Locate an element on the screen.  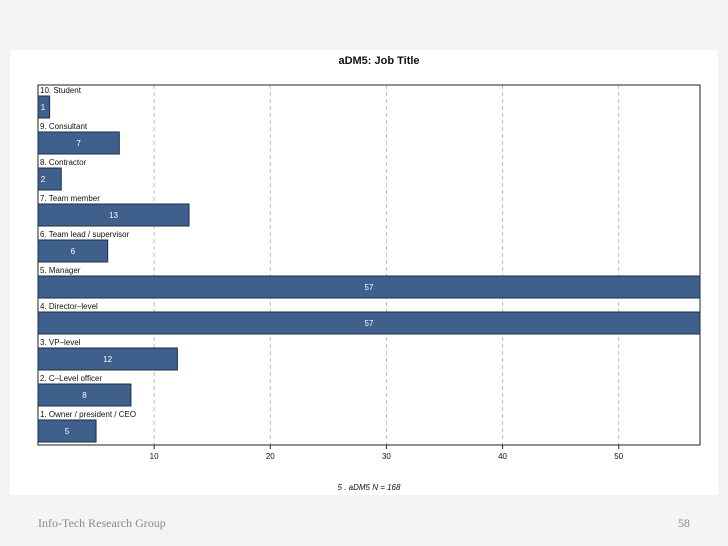
bar-value-label: 7 is located at coordinates (78, 143).